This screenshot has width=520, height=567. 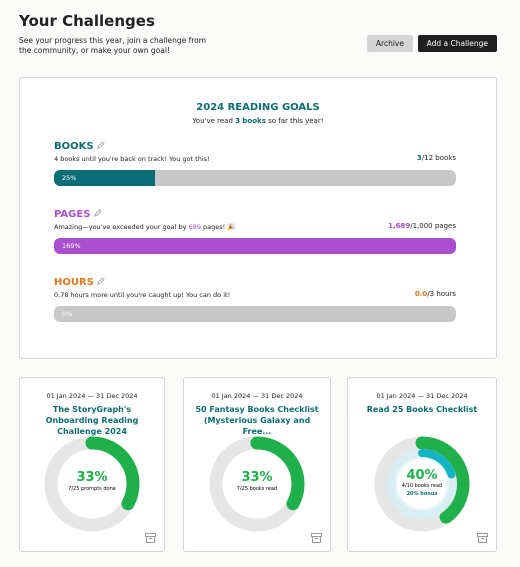 I want to click on bonus-label: 20% bonus, so click(x=422, y=494).